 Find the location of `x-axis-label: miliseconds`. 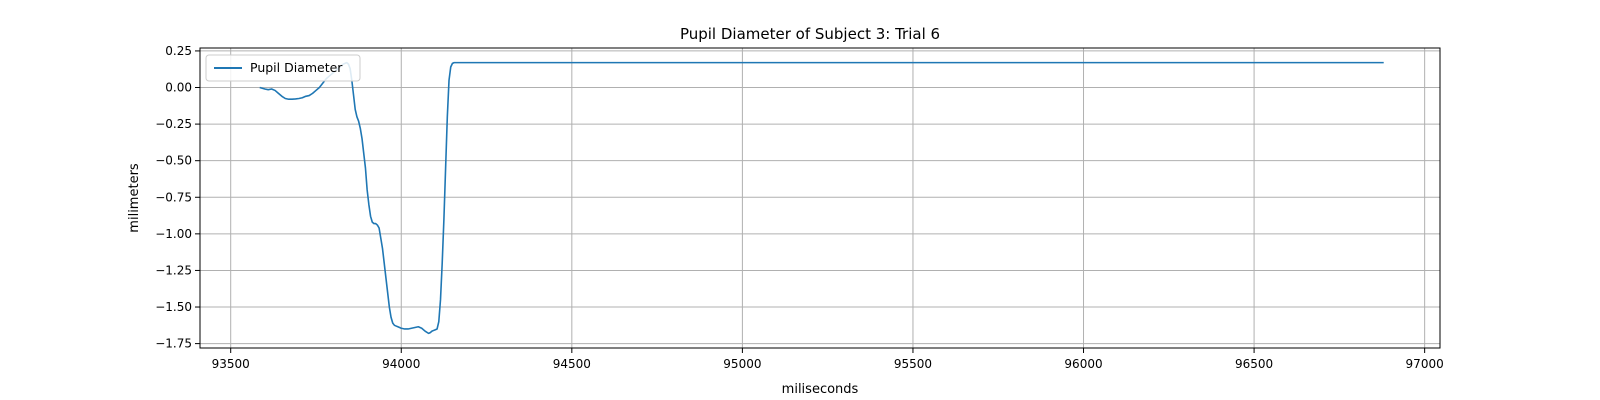

x-axis-label: miliseconds is located at coordinates (820, 389).